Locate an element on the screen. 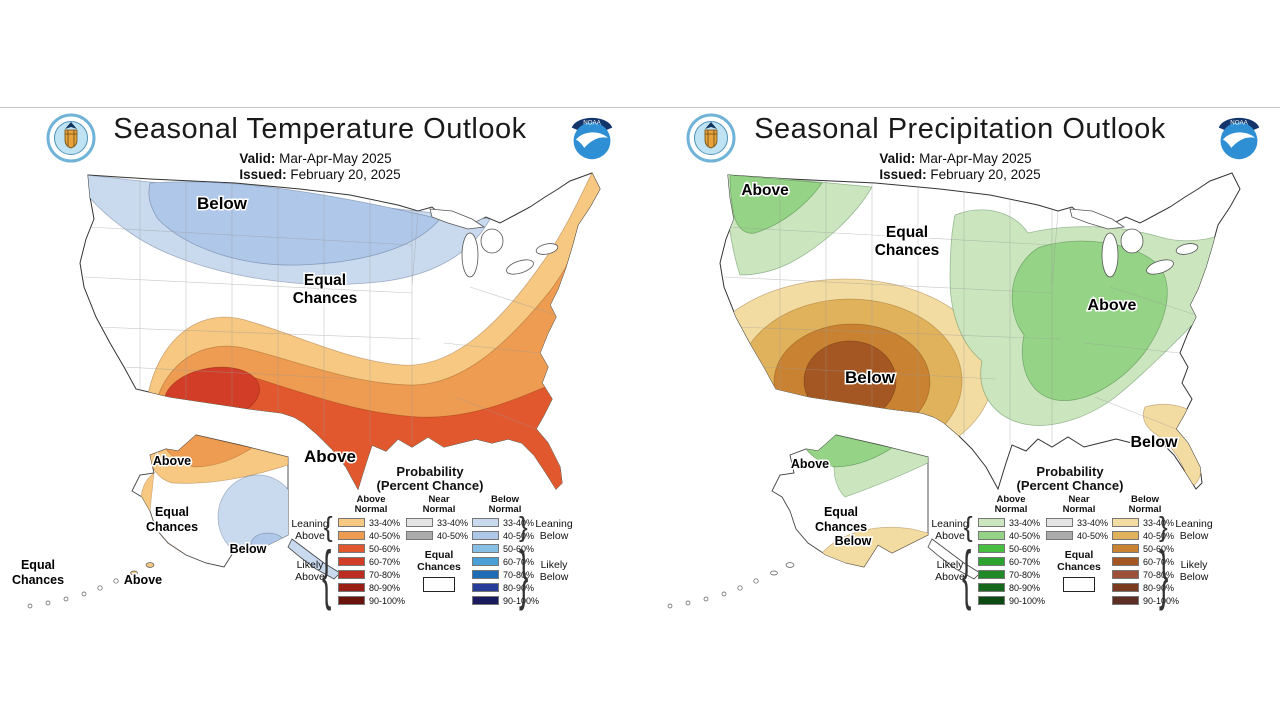 The image size is (1280, 720). label-pnw-above: Above is located at coordinates (765, 190).